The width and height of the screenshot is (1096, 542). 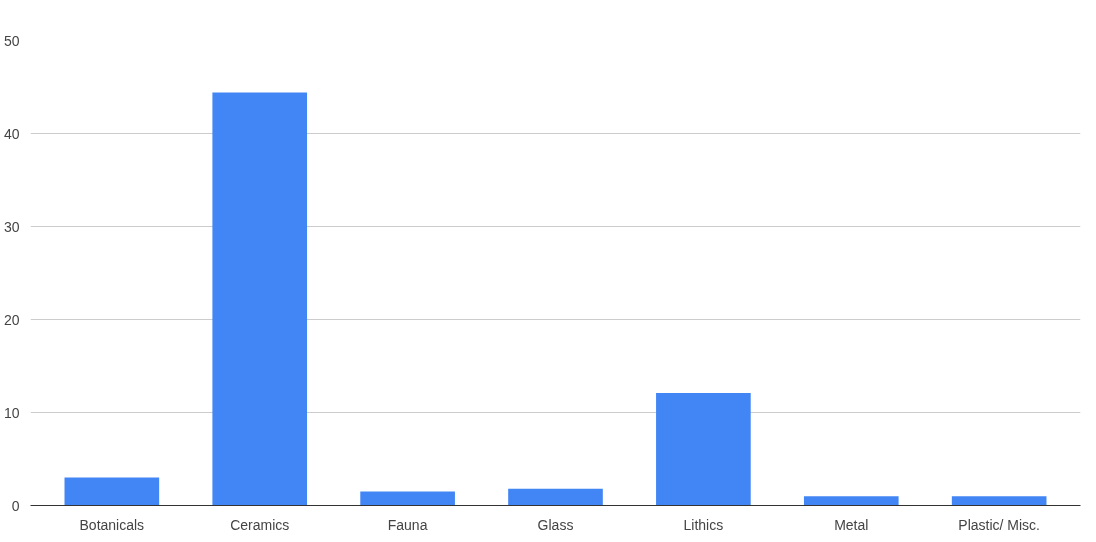 What do you see at coordinates (407, 524) in the screenshot?
I see `x-tick-label: Fauna` at bounding box center [407, 524].